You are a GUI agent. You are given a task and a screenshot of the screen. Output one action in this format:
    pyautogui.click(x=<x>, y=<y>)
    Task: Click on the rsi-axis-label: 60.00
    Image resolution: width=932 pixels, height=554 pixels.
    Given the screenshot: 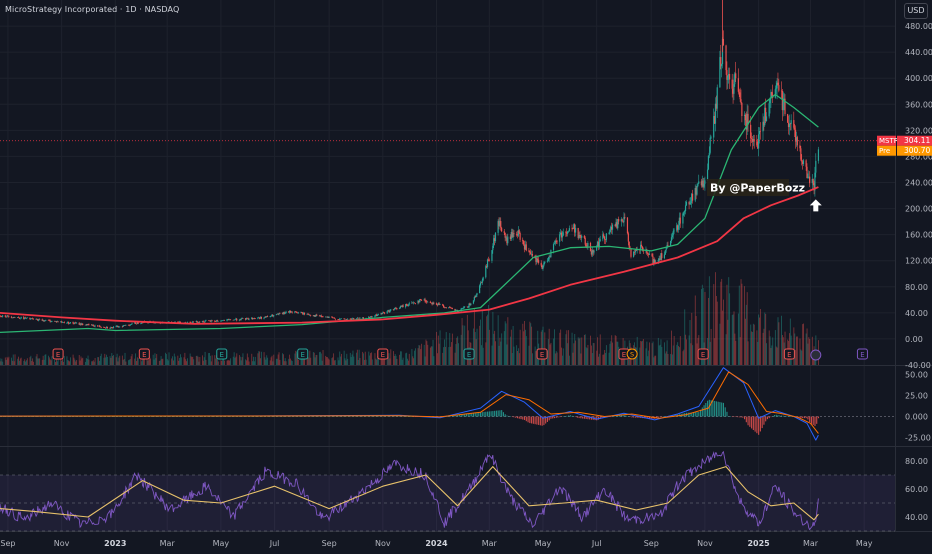 What is the action you would take?
    pyautogui.click(x=916, y=489)
    